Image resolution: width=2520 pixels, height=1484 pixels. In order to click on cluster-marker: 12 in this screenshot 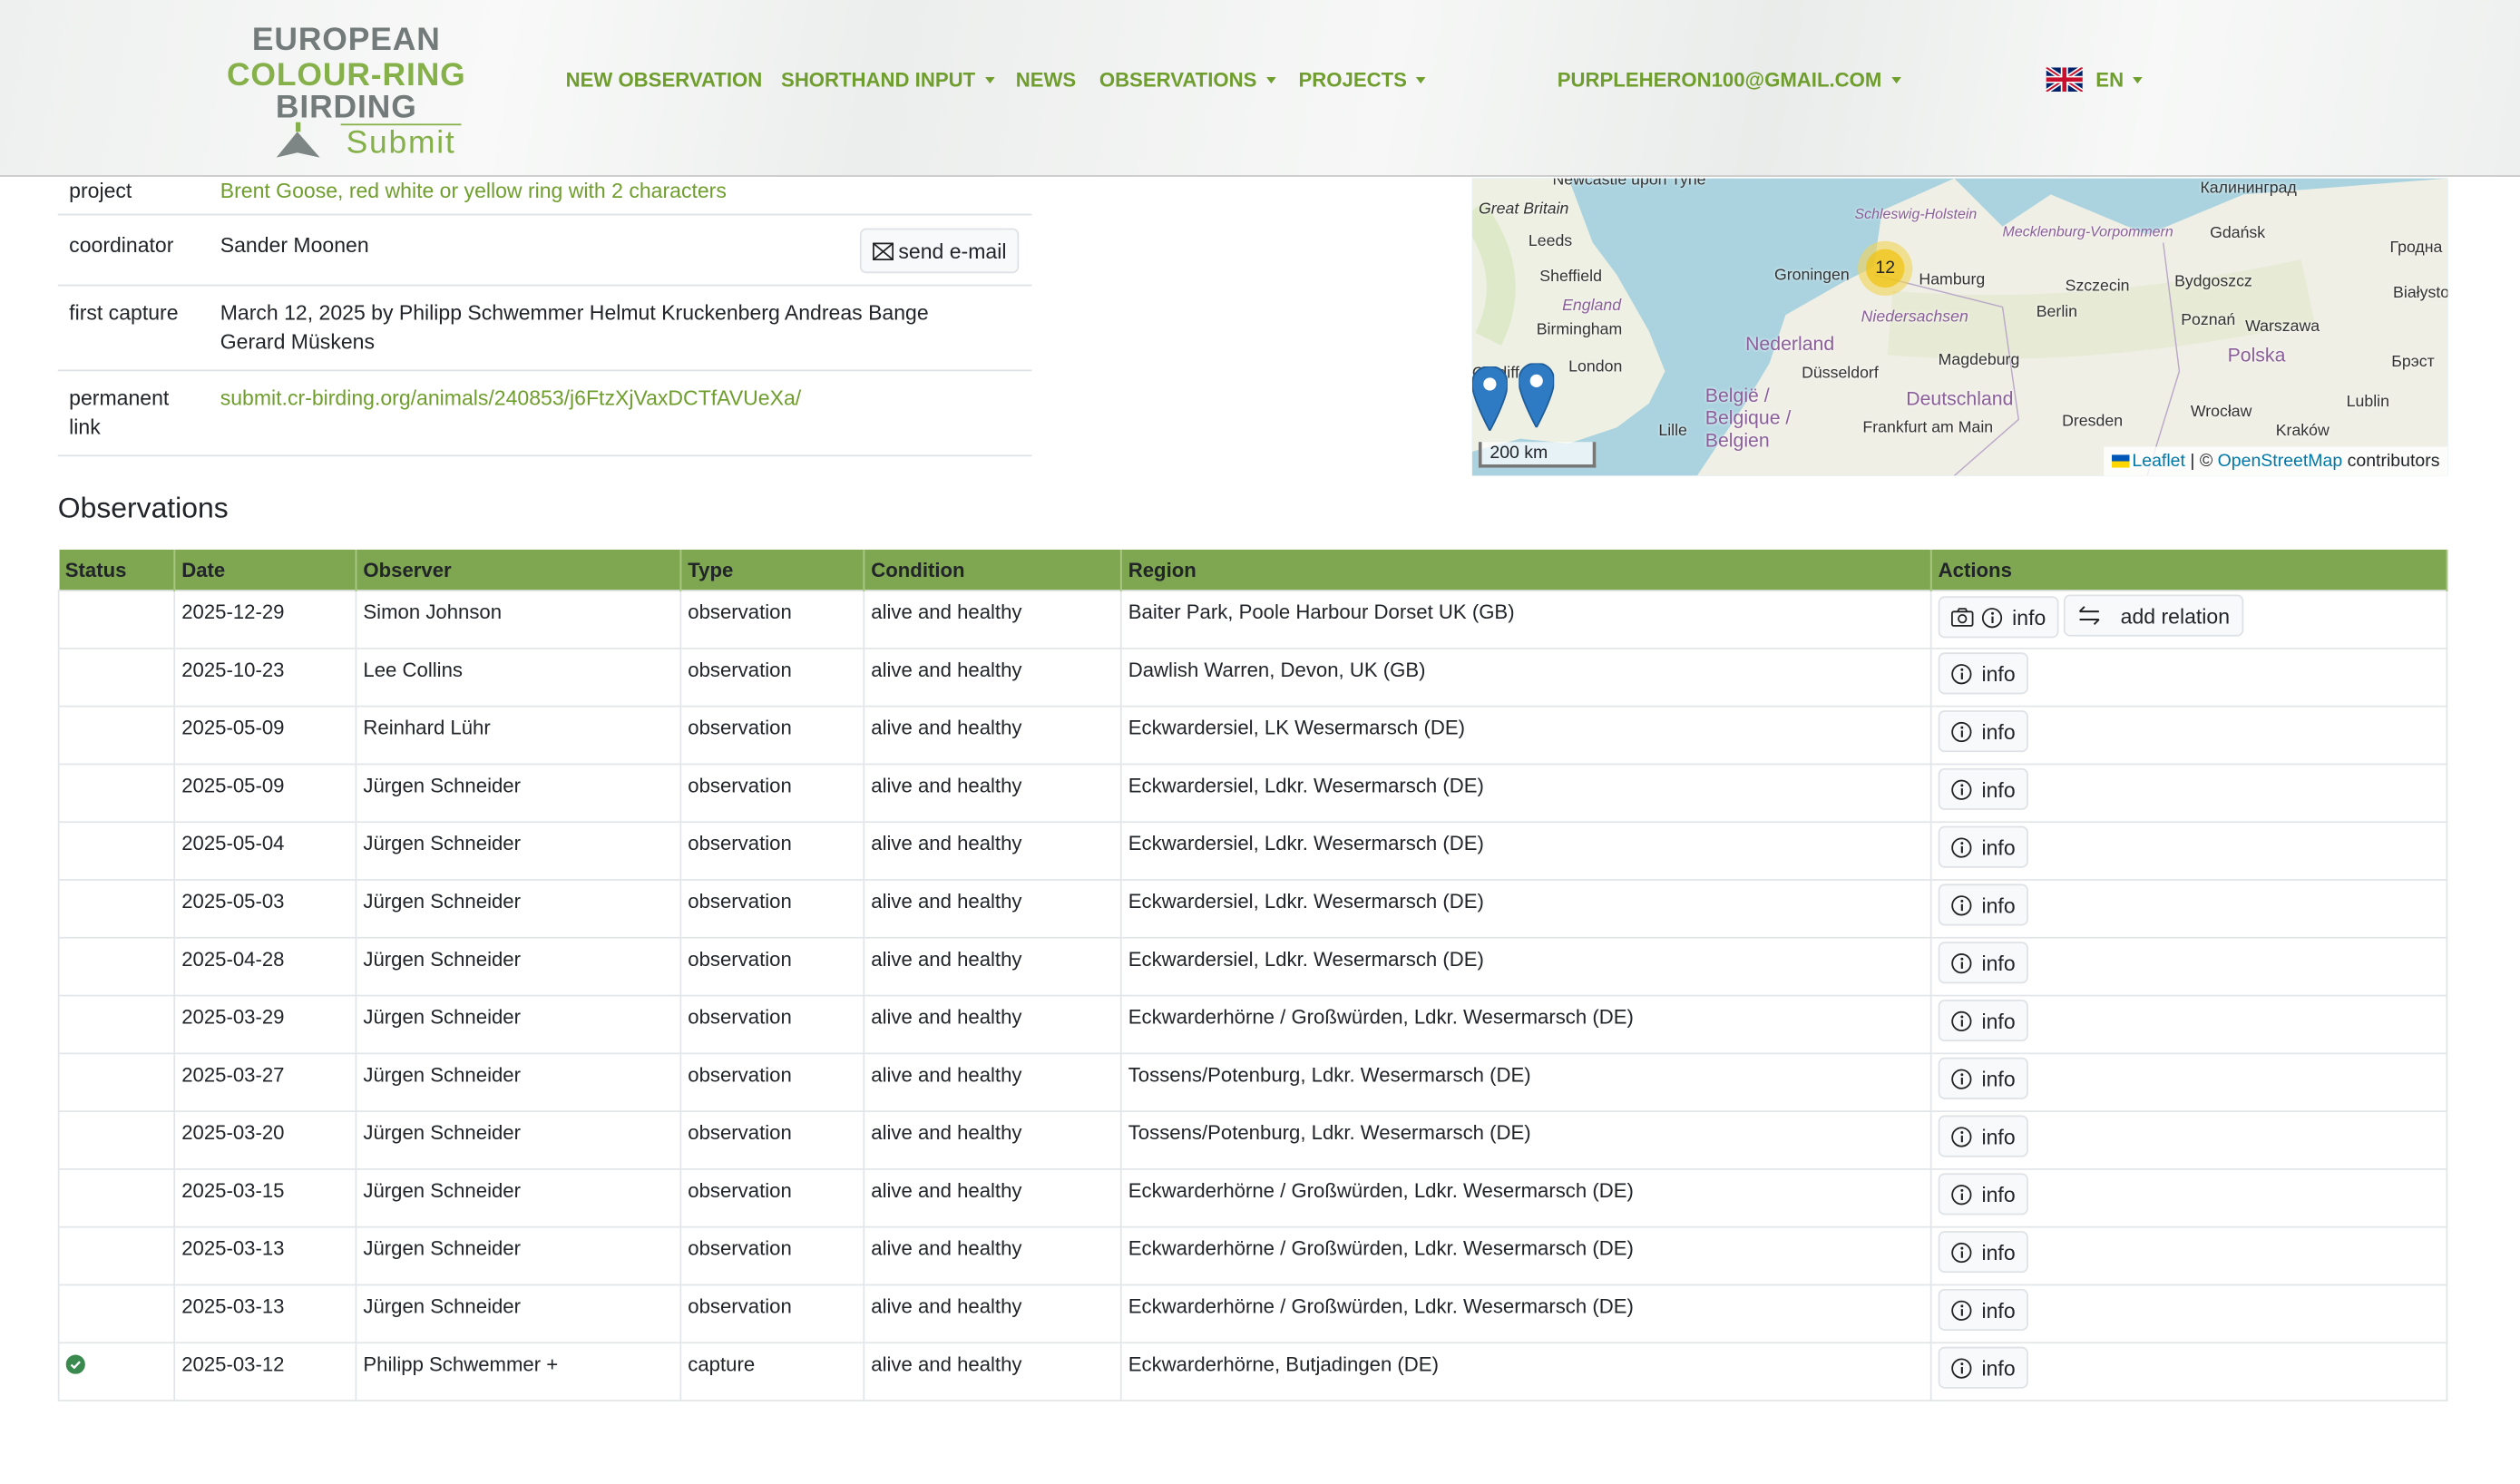, I will do `click(1886, 268)`.